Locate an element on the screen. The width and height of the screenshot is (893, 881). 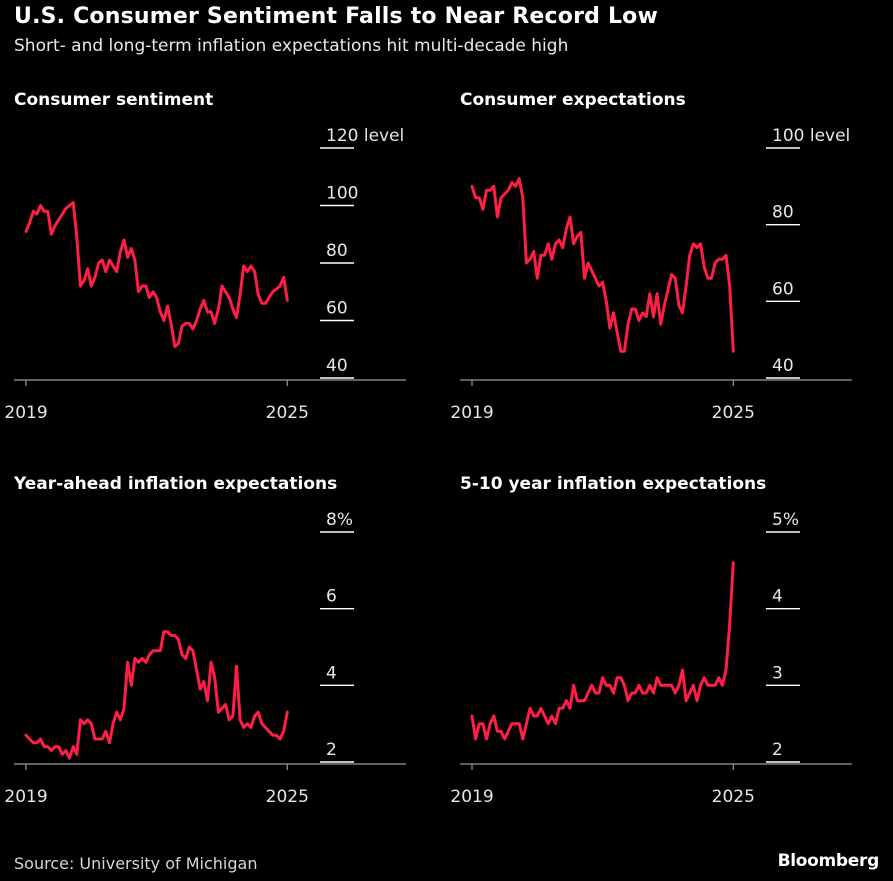
bloomberg-logo: Bloomberg is located at coordinates (828, 861).